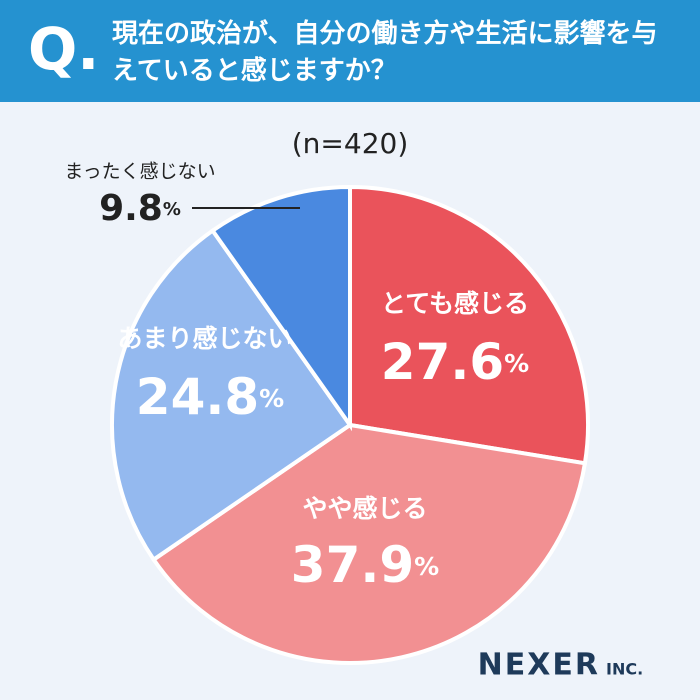 This screenshot has width=700, height=700. I want to click on header-band: Q. 現在の政治が、自分の働き方や生活に影響を与えていると感じますか？, so click(350, 51).